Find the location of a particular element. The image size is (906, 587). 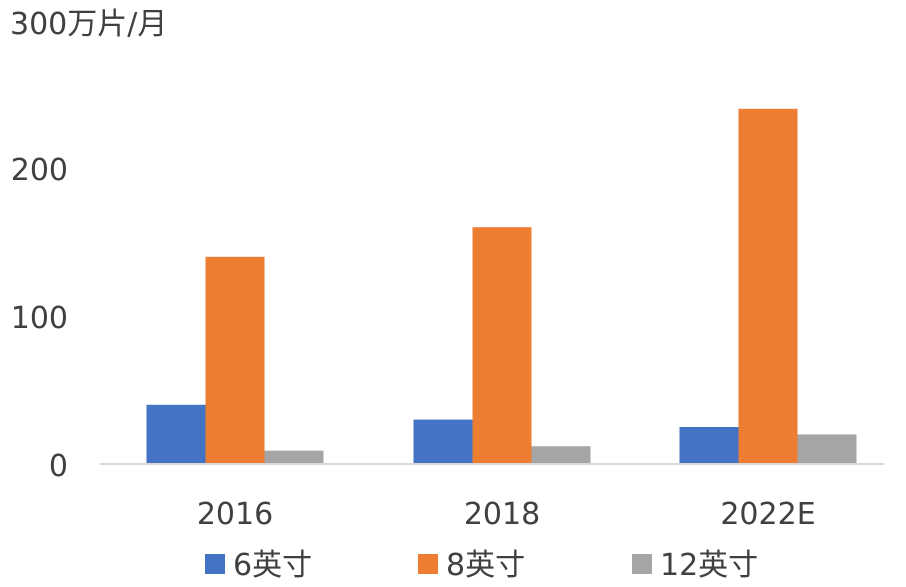

bar-8inch-2022e is located at coordinates (768, 286).